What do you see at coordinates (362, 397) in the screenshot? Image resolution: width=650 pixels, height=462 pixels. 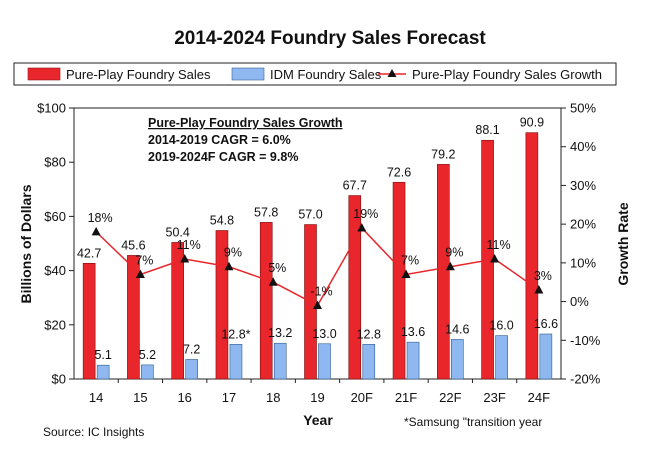 I see `x-tick-label: 20F` at bounding box center [362, 397].